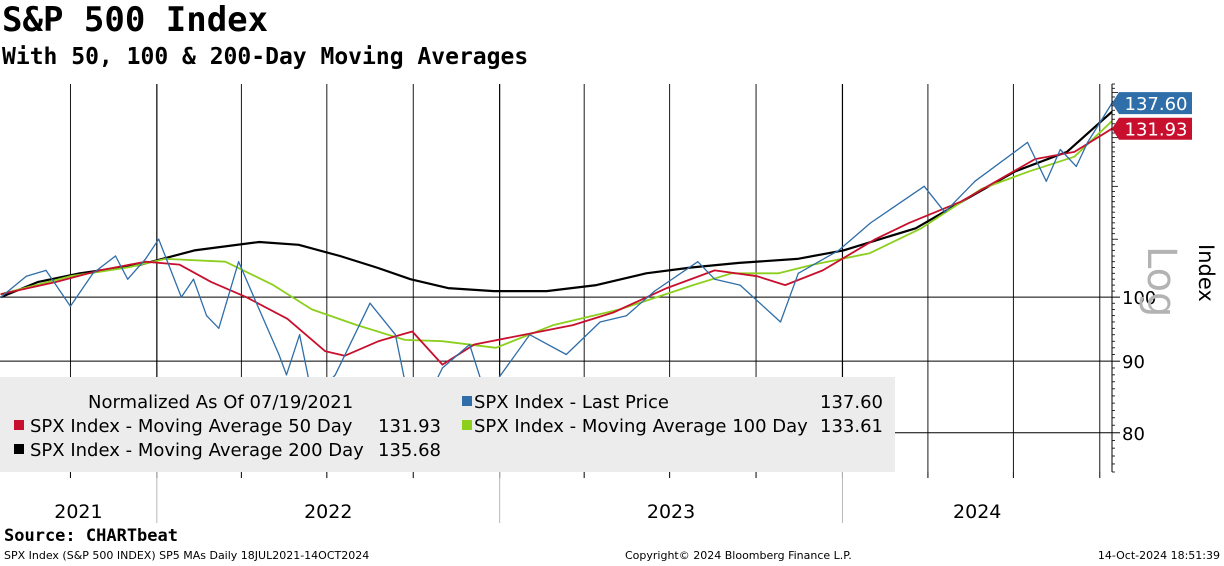 The height and width of the screenshot is (566, 1224). What do you see at coordinates (571, 402) in the screenshot?
I see `legend-label: SPX Index - Last Price` at bounding box center [571, 402].